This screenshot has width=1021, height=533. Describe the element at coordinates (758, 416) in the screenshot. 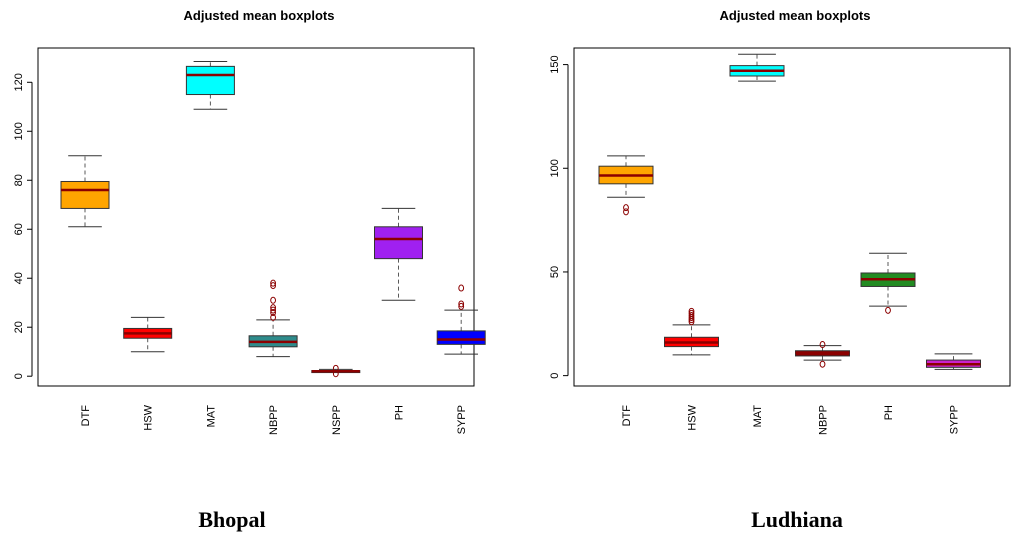

I see `x-label-ludhiana-mat: MAT` at that location.